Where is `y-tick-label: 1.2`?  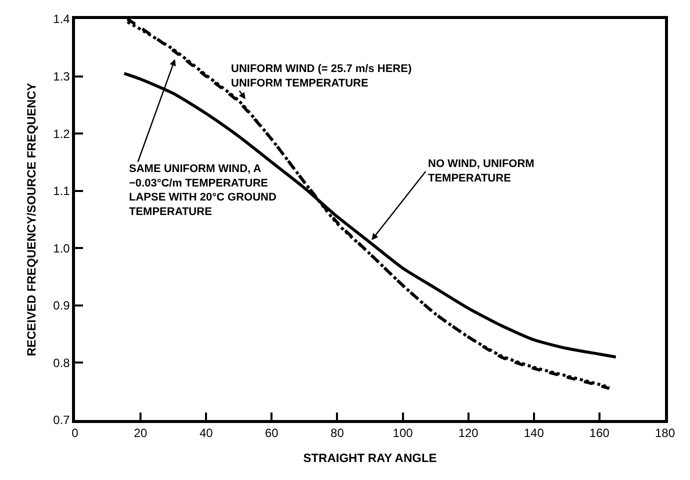 y-tick-label: 1.2 is located at coordinates (61, 133).